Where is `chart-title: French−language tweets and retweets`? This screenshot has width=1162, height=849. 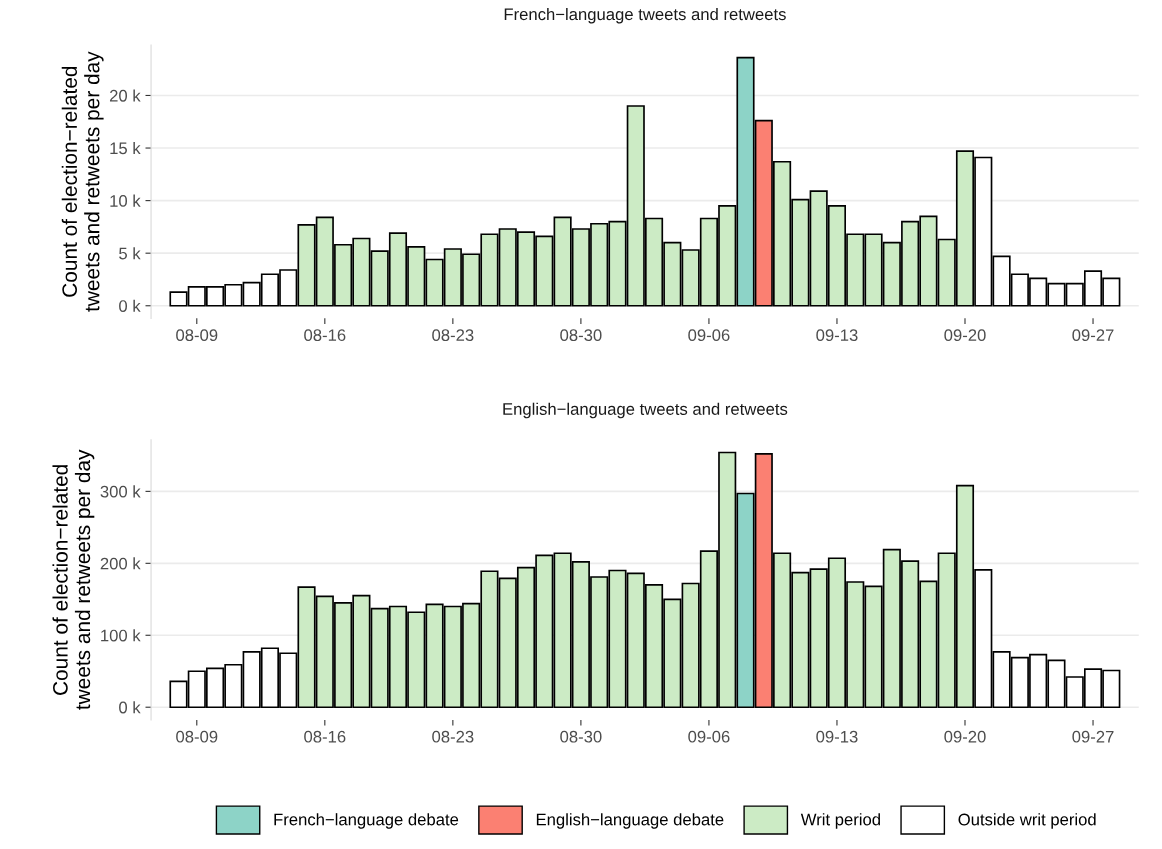 chart-title: French−language tweets and retweets is located at coordinates (645, 15).